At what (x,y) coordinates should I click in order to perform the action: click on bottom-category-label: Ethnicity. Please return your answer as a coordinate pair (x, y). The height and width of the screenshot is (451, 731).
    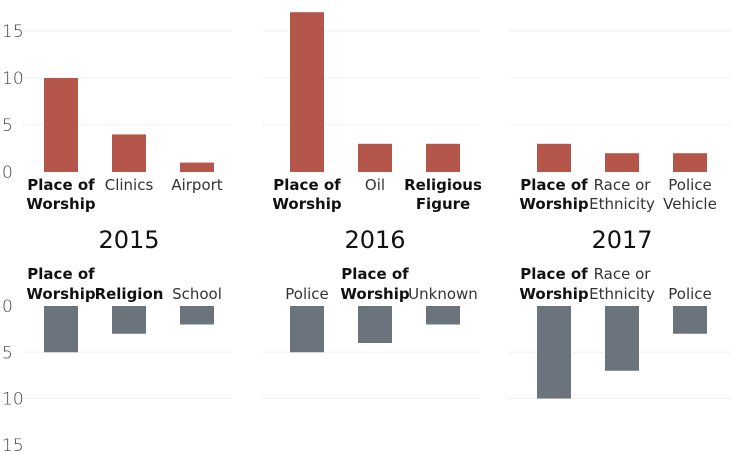
    Looking at the image, I should click on (622, 294).